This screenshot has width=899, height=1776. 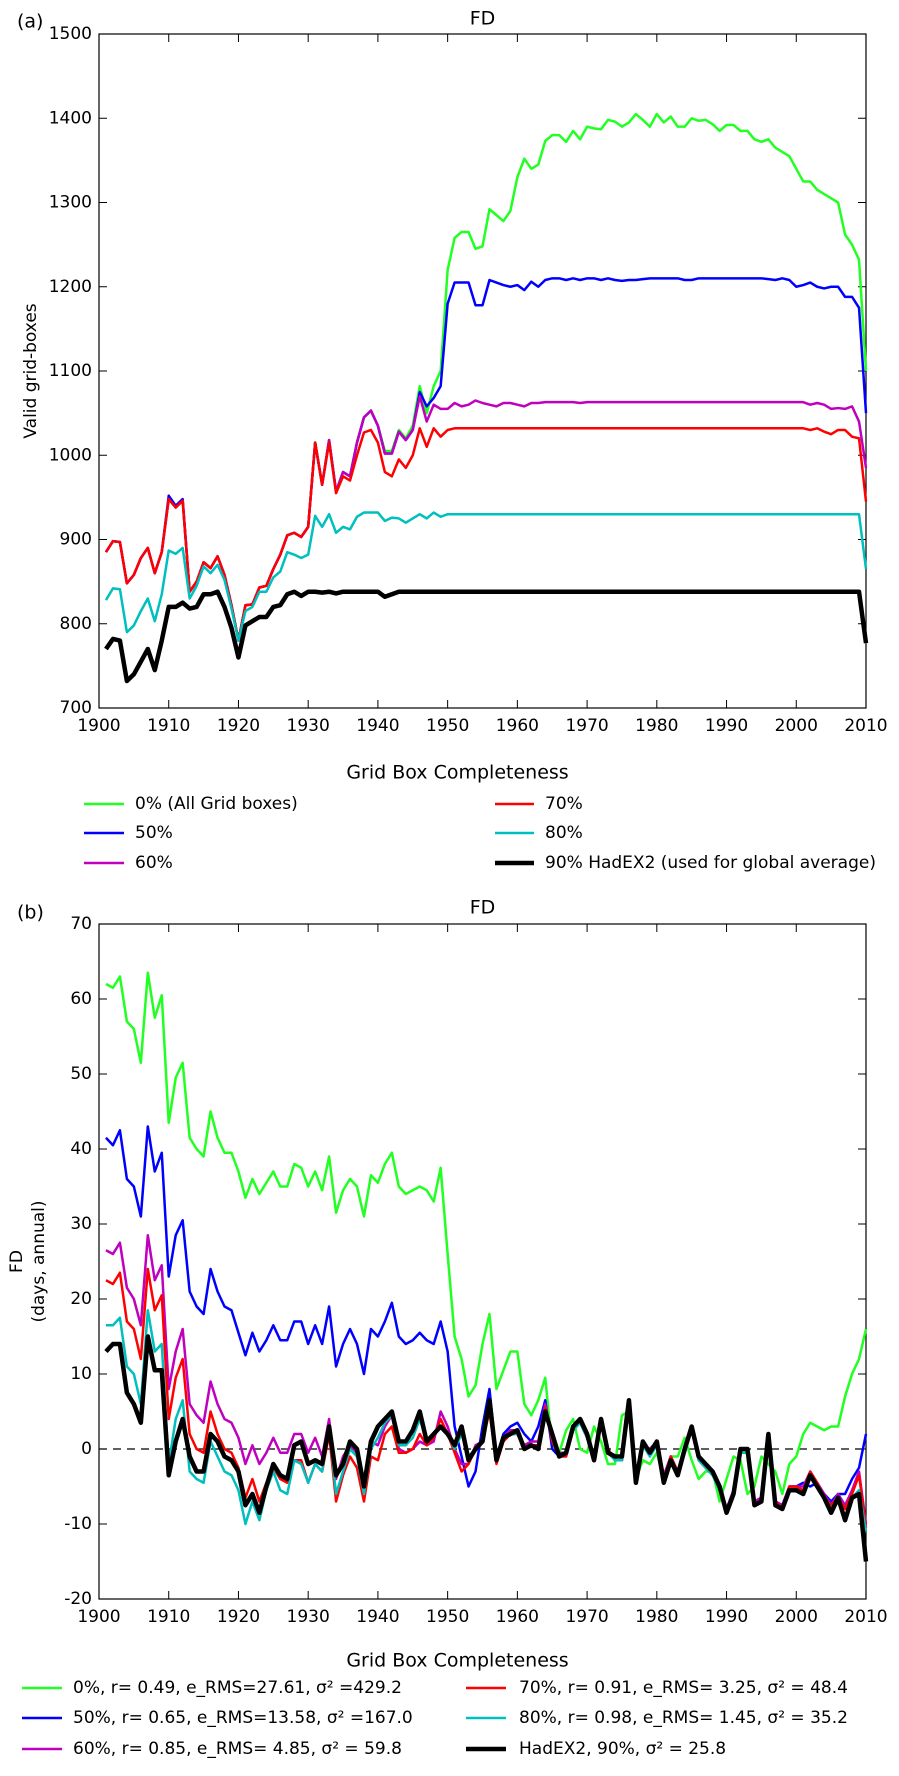 I want to click on y-tick-label: 20, so click(x=81, y=1299).